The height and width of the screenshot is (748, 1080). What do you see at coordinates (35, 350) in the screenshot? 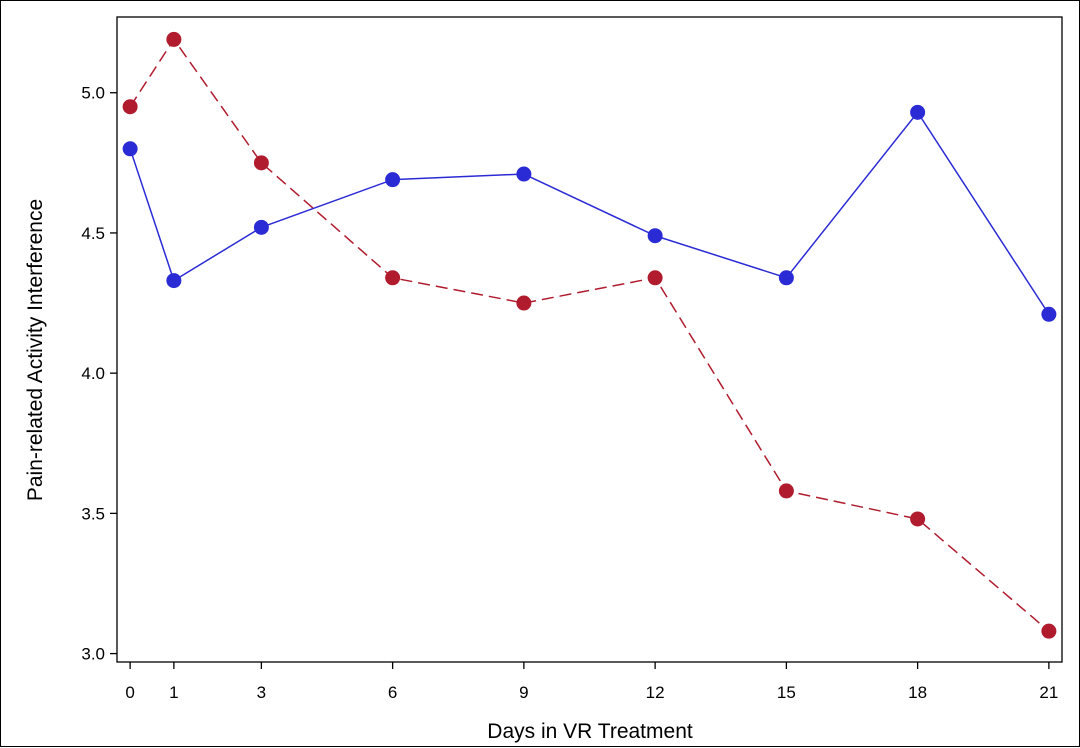
I see `y-axis-title: Pain-related Activity Interference` at bounding box center [35, 350].